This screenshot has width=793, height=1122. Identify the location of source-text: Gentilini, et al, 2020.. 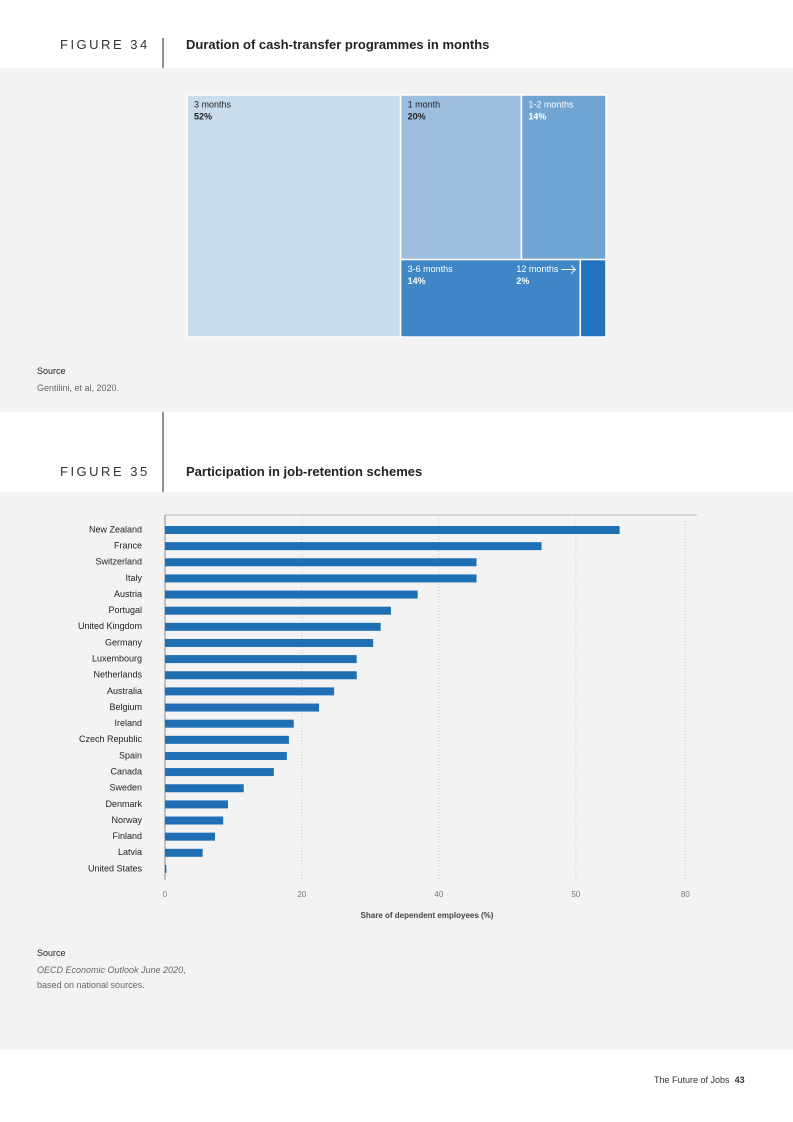
(78, 388).